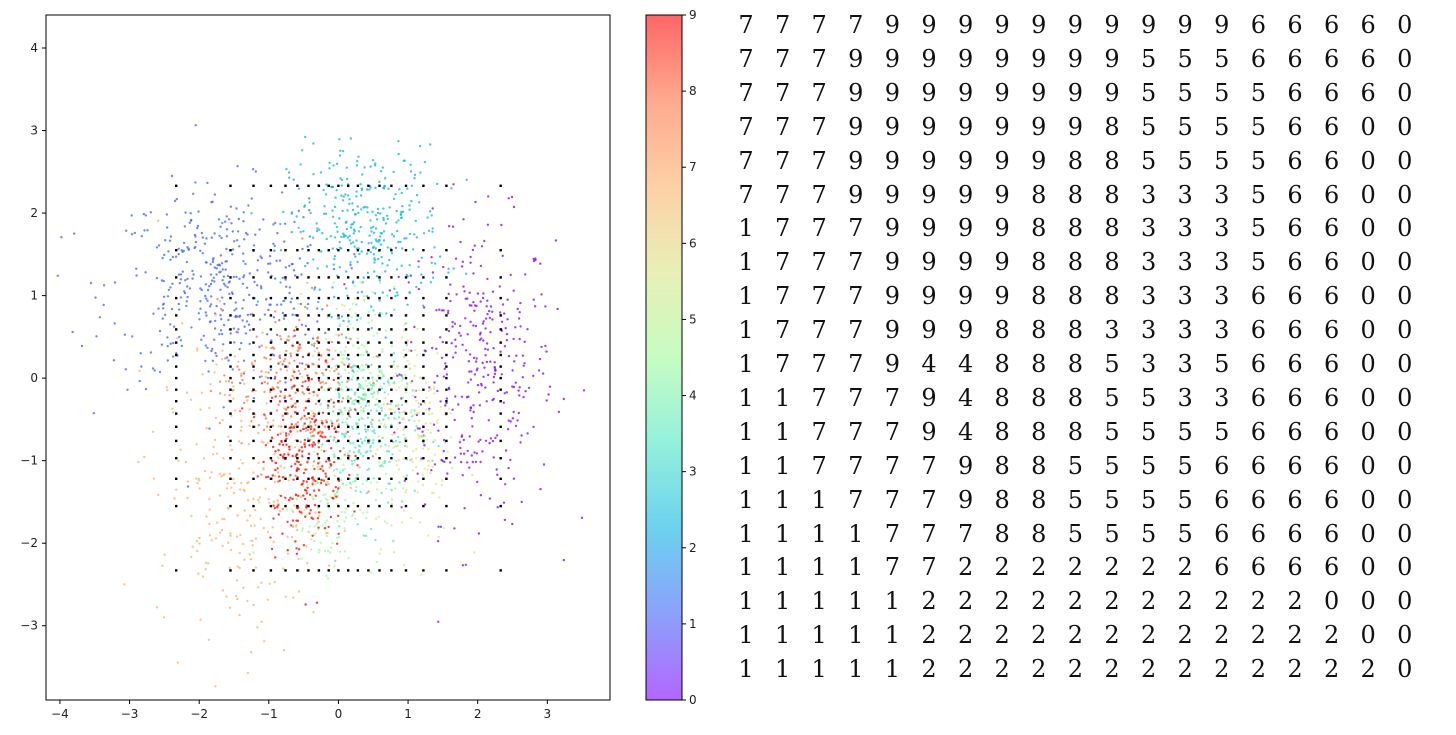  Describe the element at coordinates (782, 262) in the screenshot. I see `decoded-digit: 7` at that location.